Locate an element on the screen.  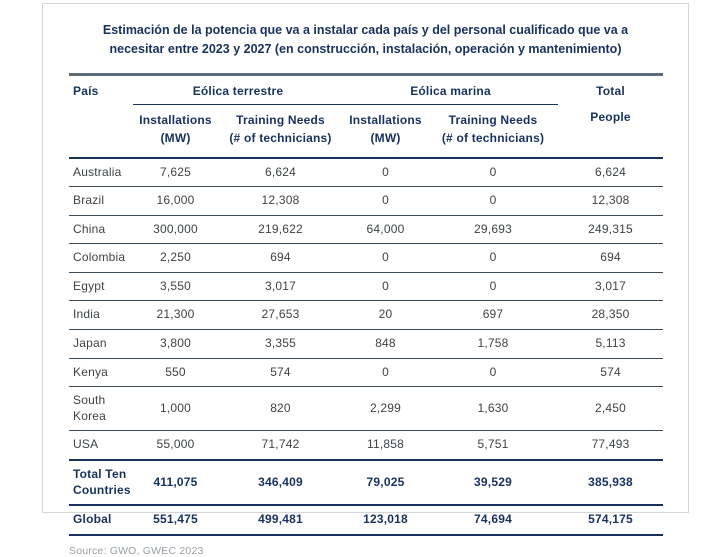
country-cell: South Korea is located at coordinates (101, 408).